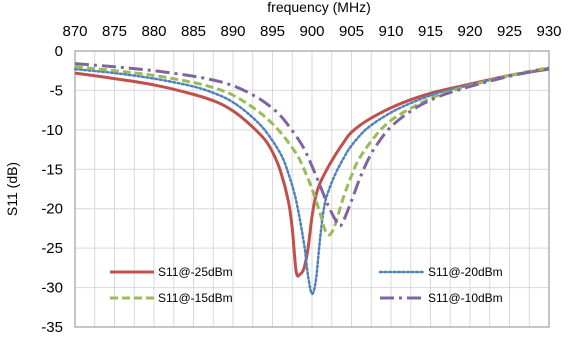  Describe the element at coordinates (509, 31) in the screenshot. I see `x-tick-label: 925` at that location.